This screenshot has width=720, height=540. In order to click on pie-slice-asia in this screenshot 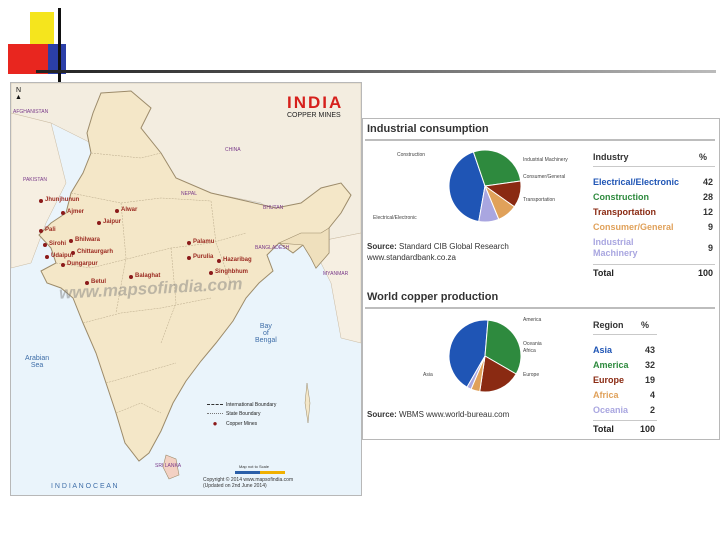, I will do `click(468, 353)`.